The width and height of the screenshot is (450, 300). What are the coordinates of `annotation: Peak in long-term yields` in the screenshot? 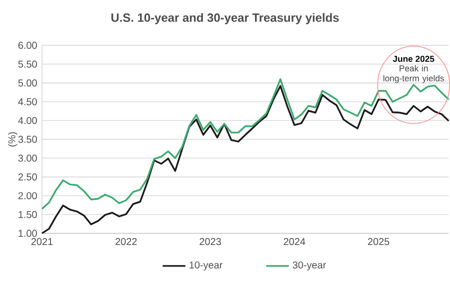 It's located at (413, 74).